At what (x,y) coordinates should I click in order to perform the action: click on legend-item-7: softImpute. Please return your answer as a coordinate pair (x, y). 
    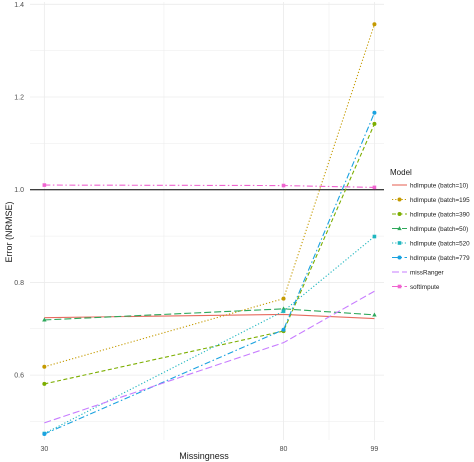
    Looking at the image, I should click on (416, 287).